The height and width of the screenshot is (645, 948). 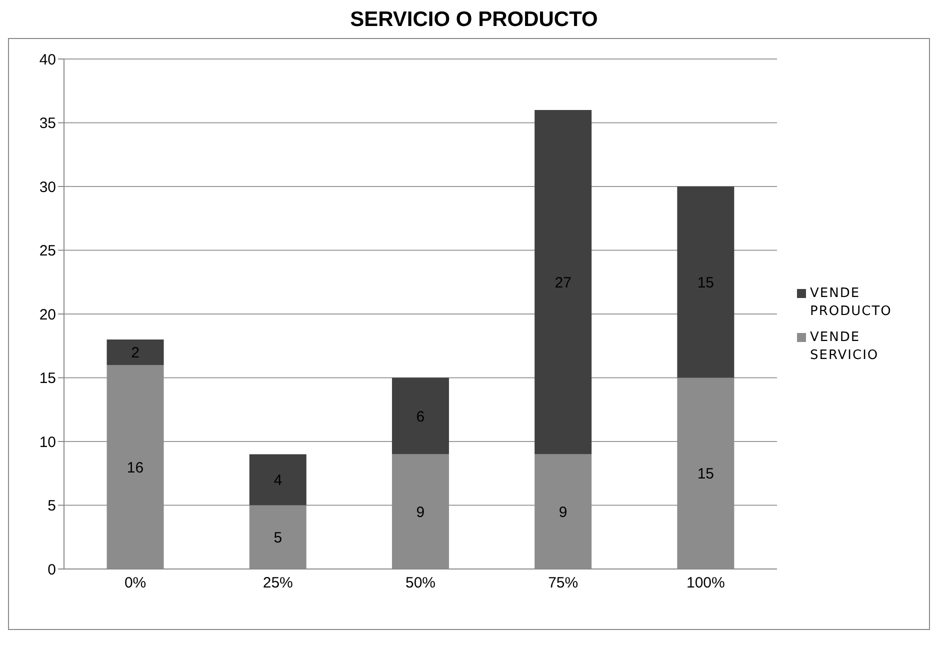 I want to click on x-tick-label: 100%, so click(x=705, y=583).